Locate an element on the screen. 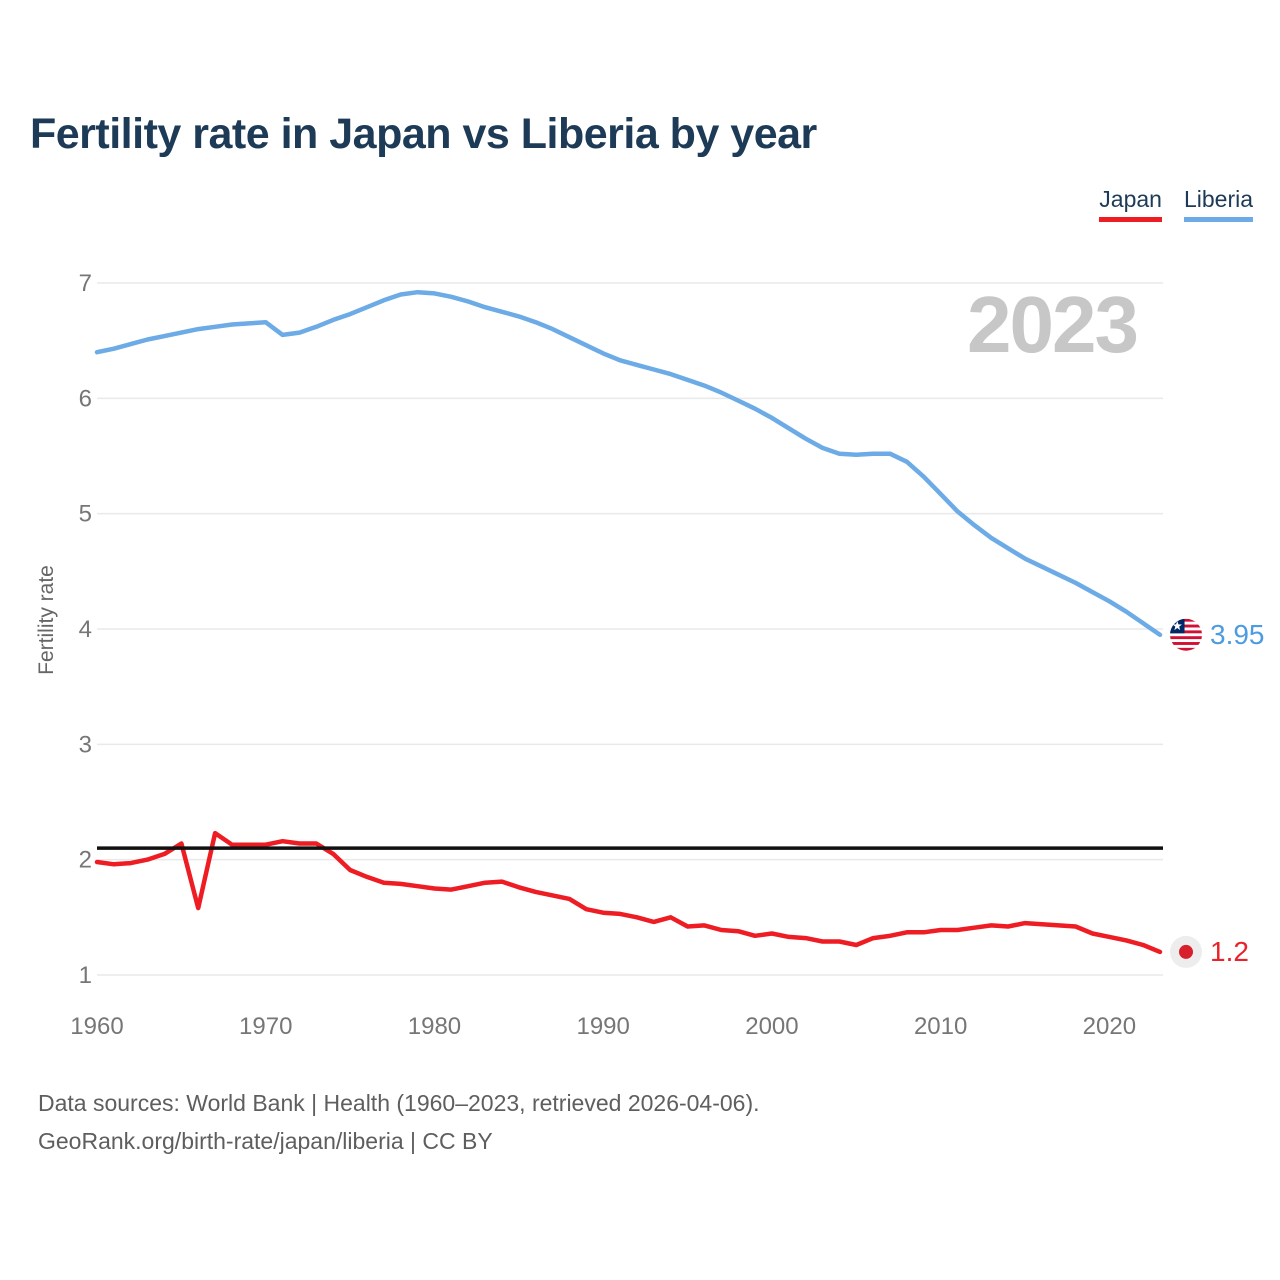 The image size is (1280, 1280). y-tick-label-2: 2 is located at coordinates (85, 860).